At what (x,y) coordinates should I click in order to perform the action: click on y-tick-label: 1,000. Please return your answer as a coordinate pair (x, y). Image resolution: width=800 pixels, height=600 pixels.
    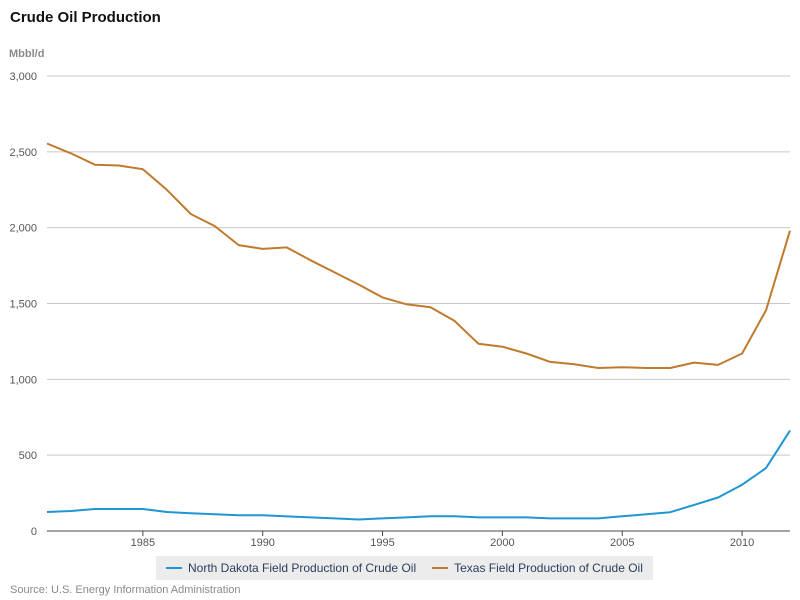
    Looking at the image, I should click on (23, 380).